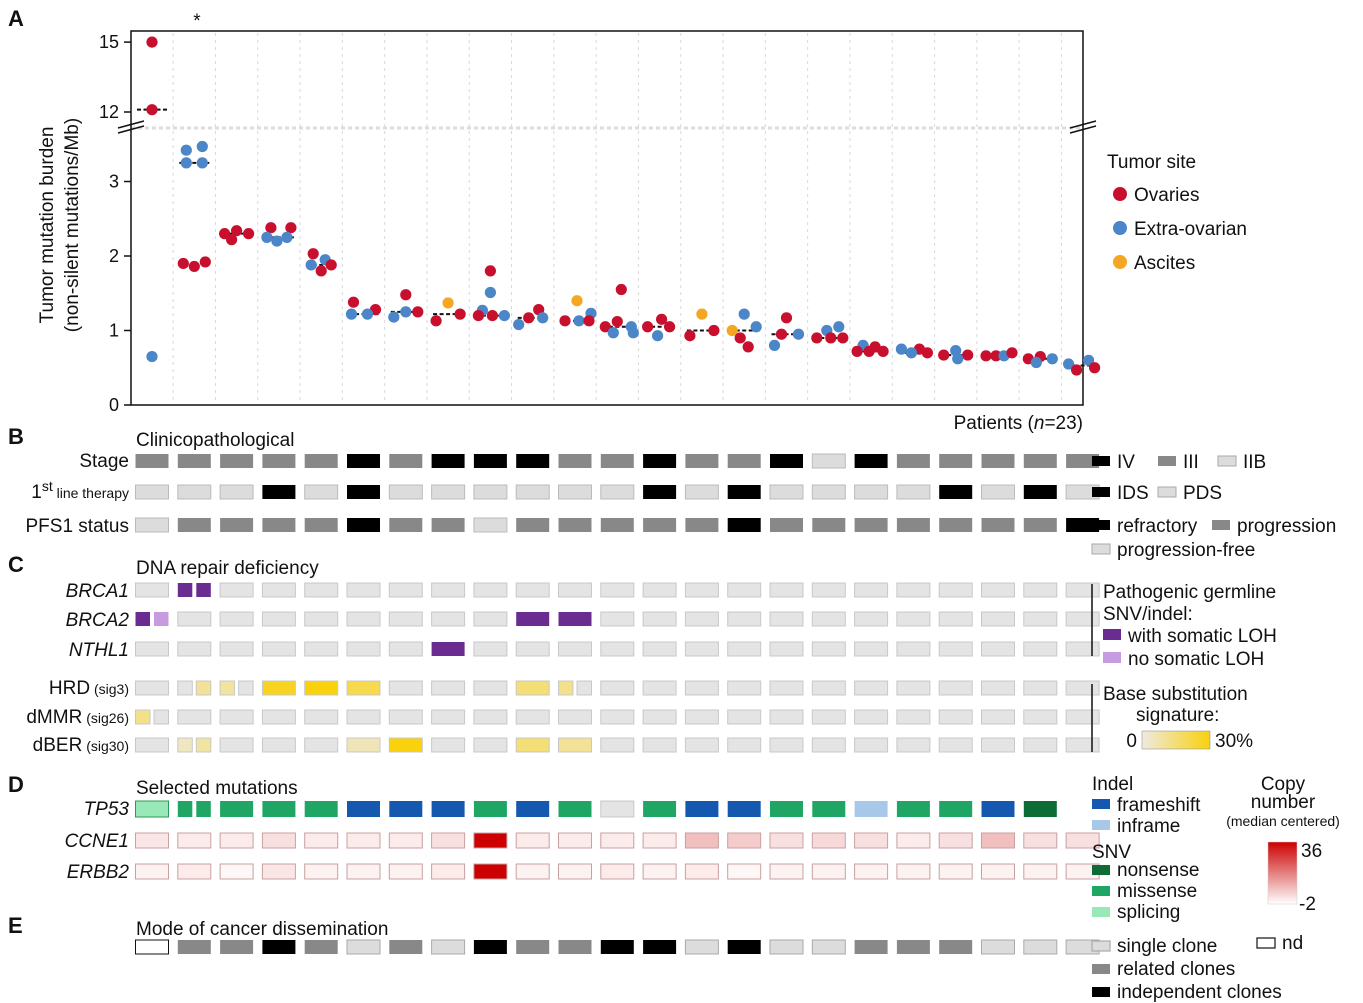  What do you see at coordinates (1167, 461) in the screenshot?
I see `swatch-iii` at bounding box center [1167, 461].